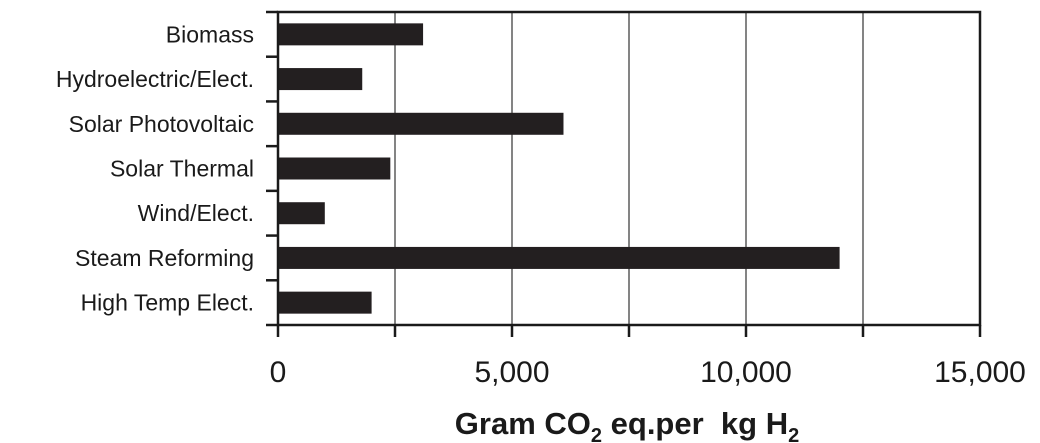 Image resolution: width=1040 pixels, height=443 pixels. I want to click on category-label: Wind/Elect., so click(196, 213).